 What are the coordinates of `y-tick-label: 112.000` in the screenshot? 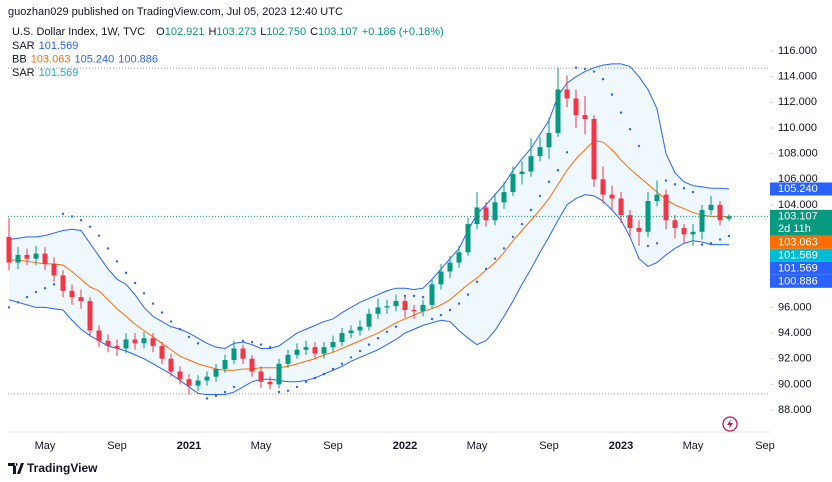 It's located at (797, 102).